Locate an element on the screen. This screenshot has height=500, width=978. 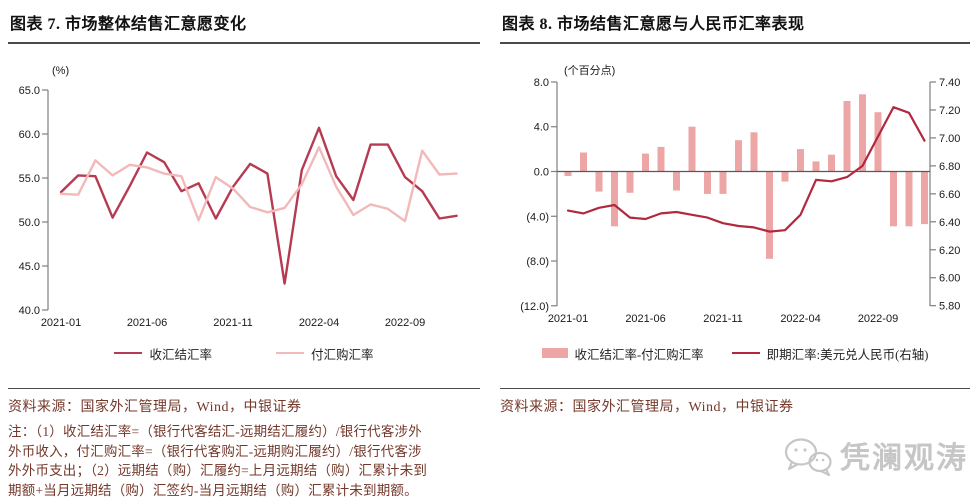
legend-item-spot-rate: 即期汇率:美元兑人民币(右轴) is located at coordinates (830, 353).